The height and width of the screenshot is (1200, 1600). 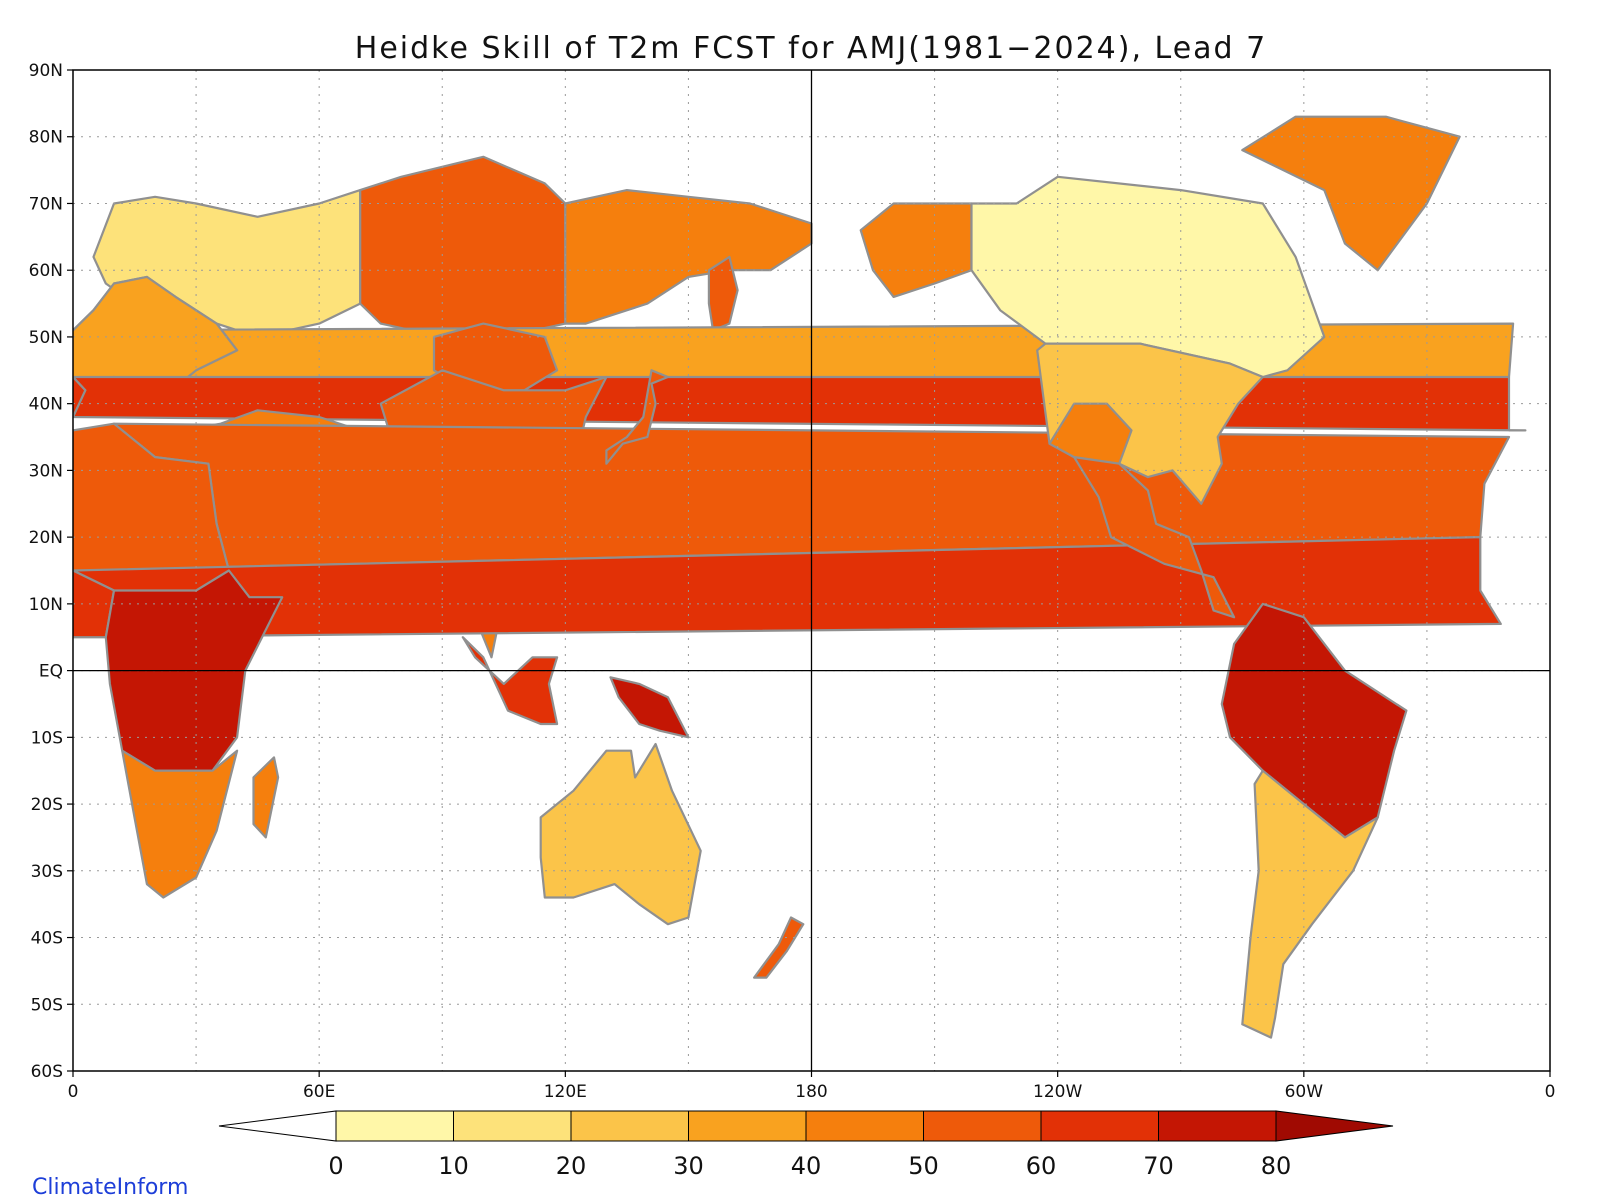 I want to click on colorbar-tick-label: 0, so click(x=335, y=1166).